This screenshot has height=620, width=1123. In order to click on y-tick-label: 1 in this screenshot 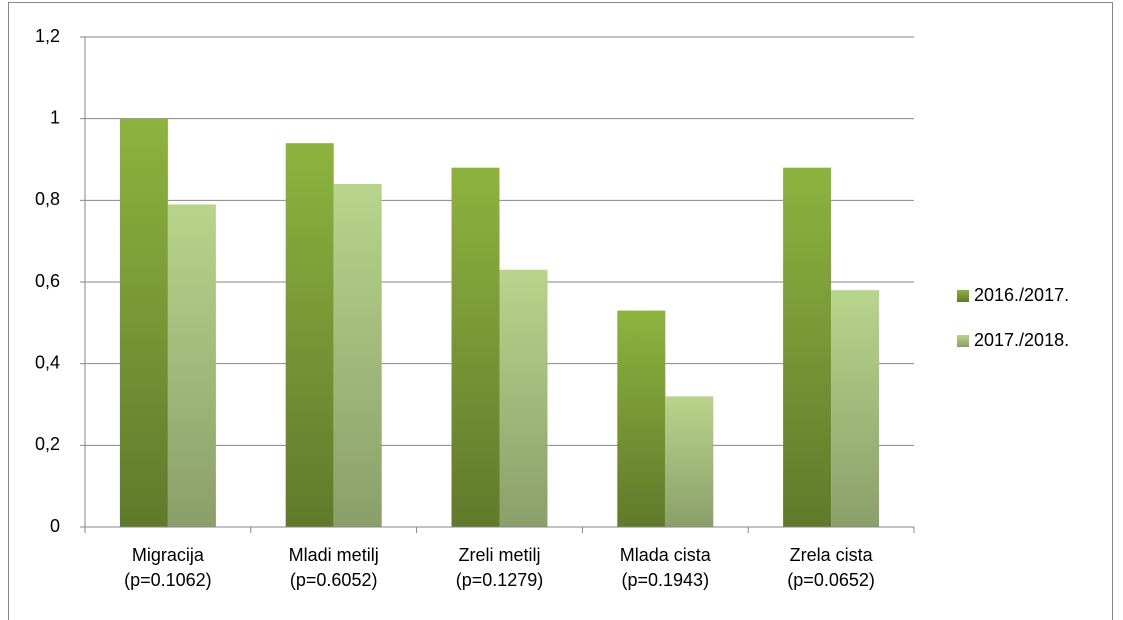, I will do `click(55, 117)`.